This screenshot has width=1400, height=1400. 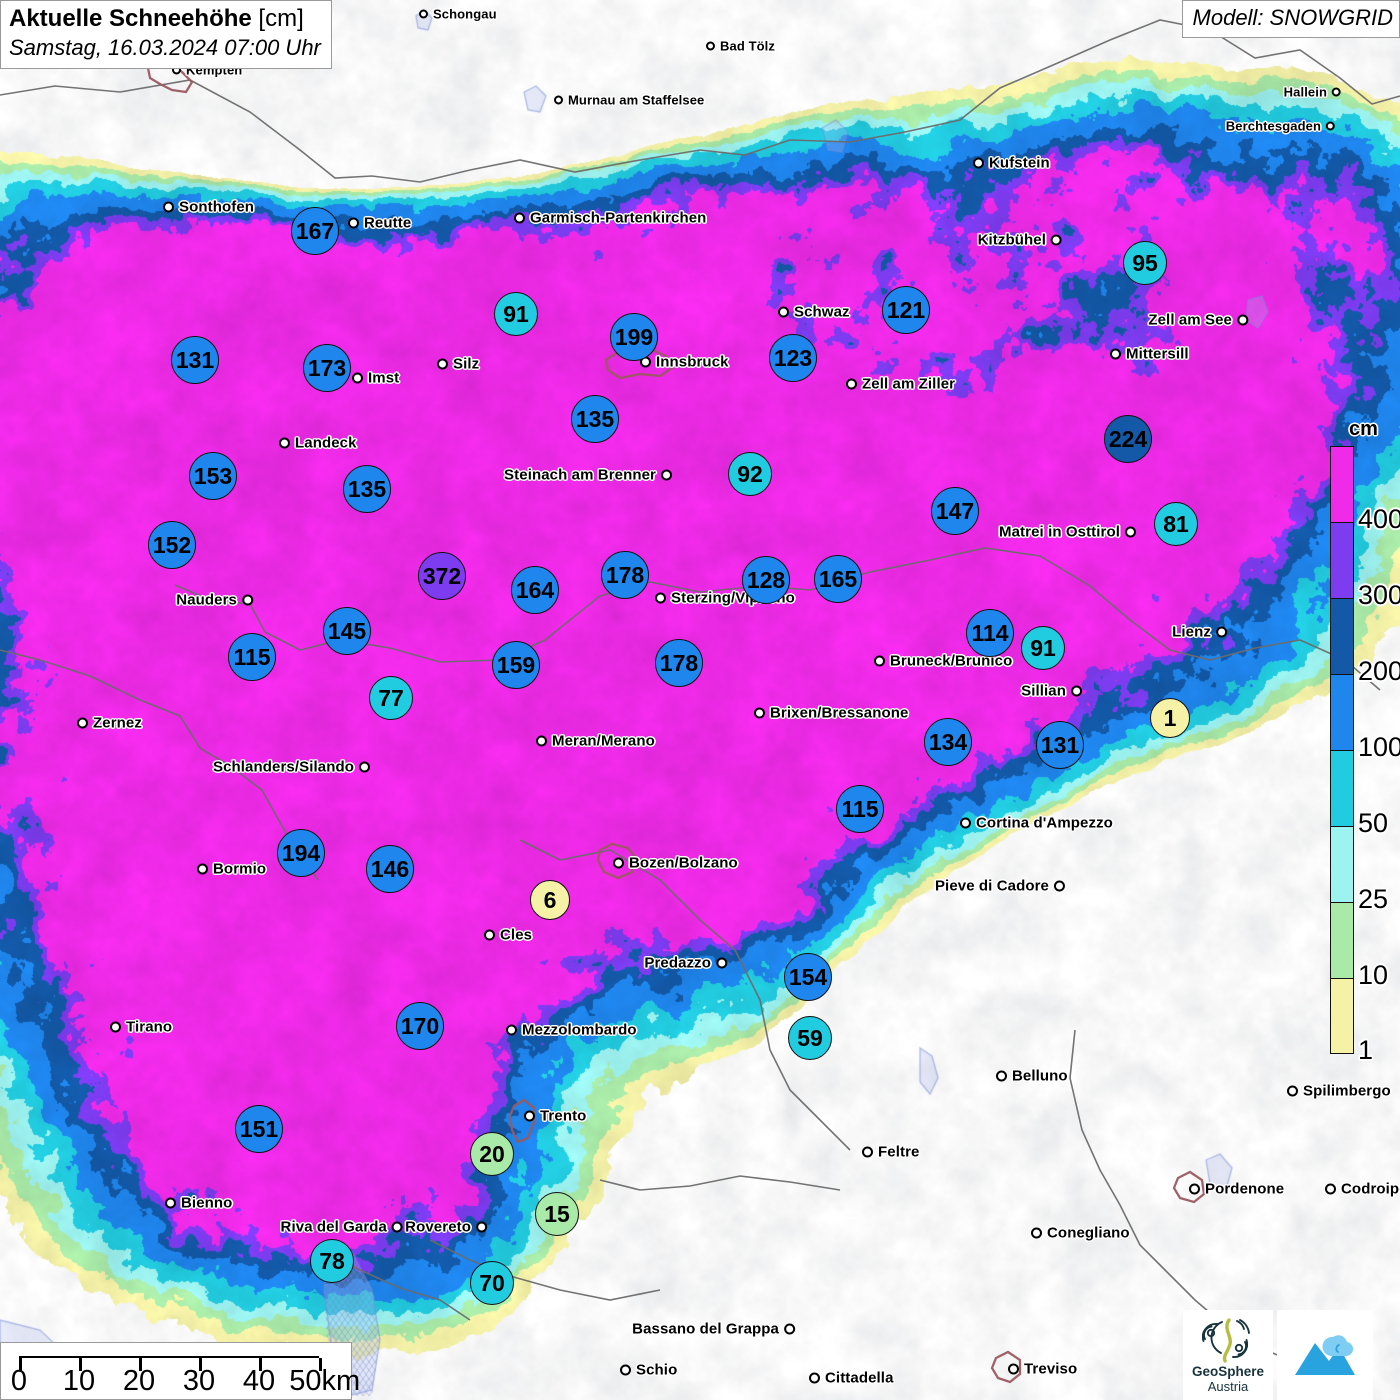 What do you see at coordinates (326, 443) in the screenshot?
I see `city-label: Landeck` at bounding box center [326, 443].